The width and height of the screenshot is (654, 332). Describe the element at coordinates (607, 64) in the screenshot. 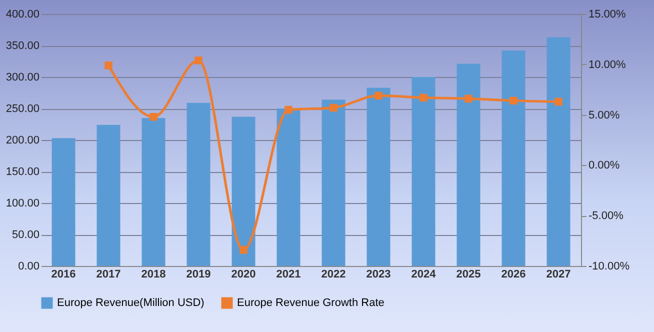

I see `y2-tick-label: 10.00%` at that location.